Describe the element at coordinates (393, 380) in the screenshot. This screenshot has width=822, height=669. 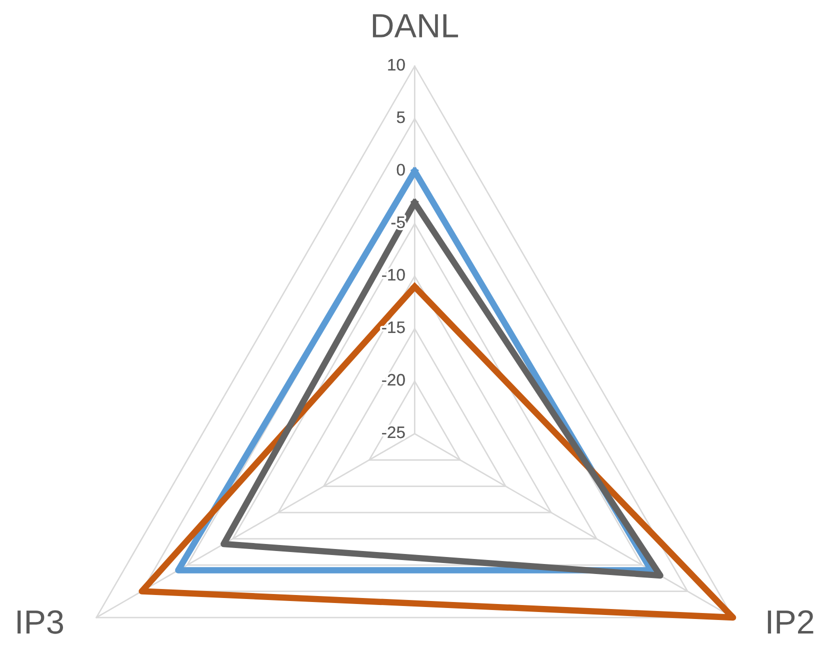
I see `y-tick-label: -20` at that location.